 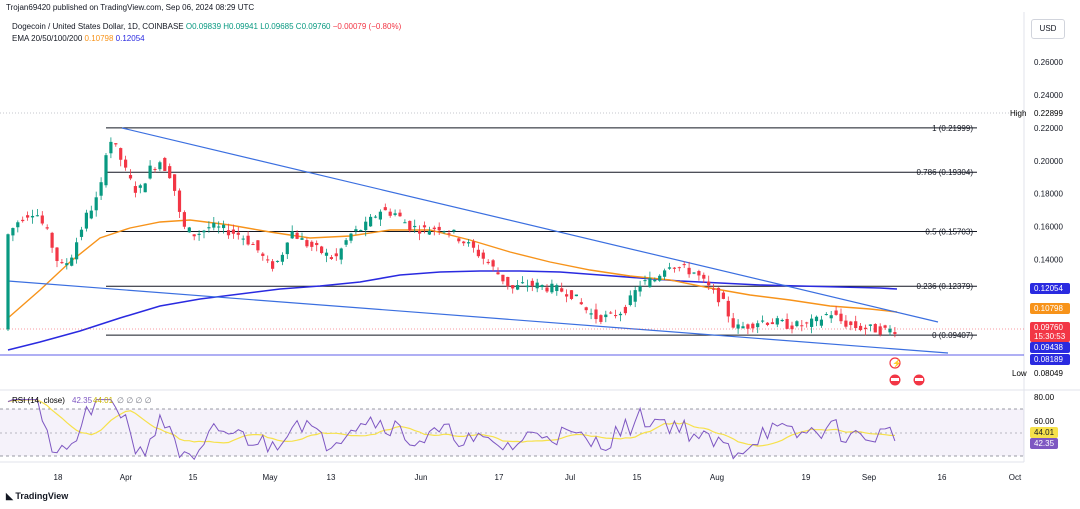 I want to click on fib-label-3: 0.236 (0.12379), so click(x=945, y=286).